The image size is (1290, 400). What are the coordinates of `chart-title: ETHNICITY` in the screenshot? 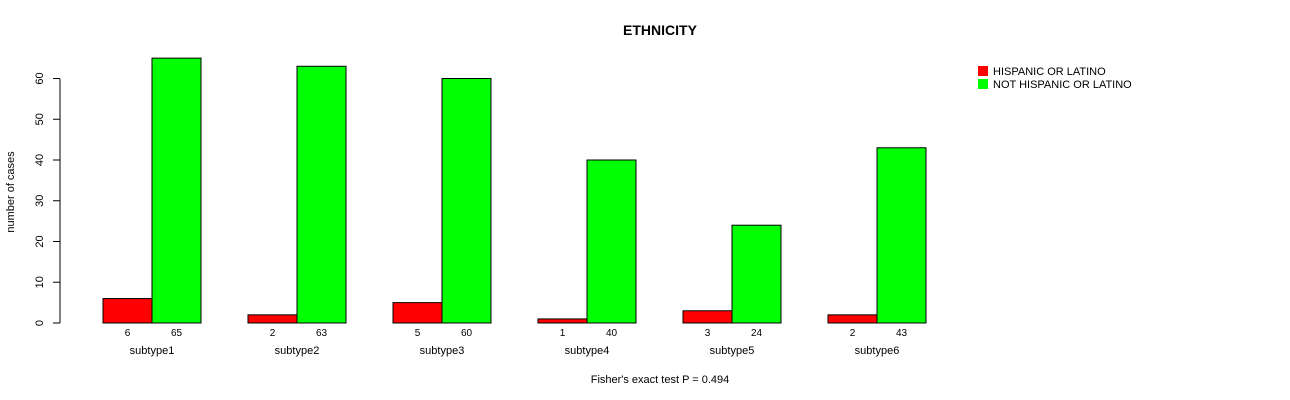 It's located at (660, 30).